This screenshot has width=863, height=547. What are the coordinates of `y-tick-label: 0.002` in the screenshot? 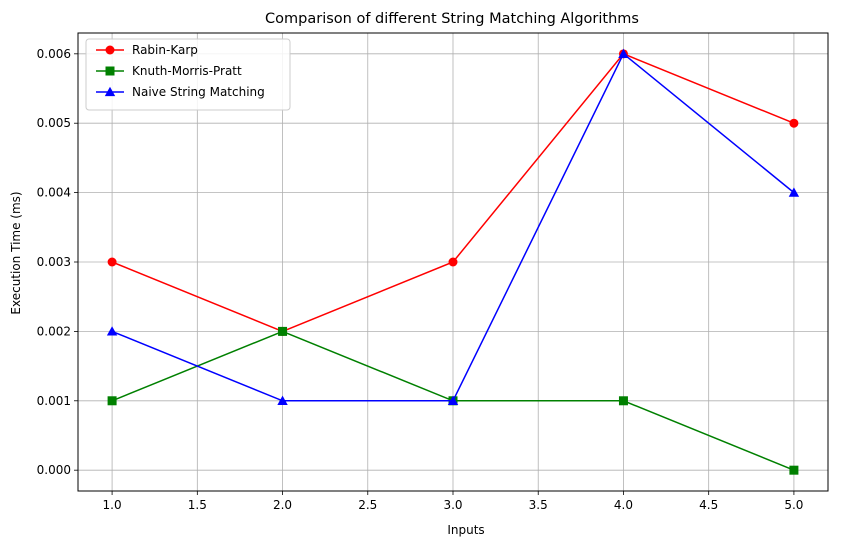 It's located at (54, 331).